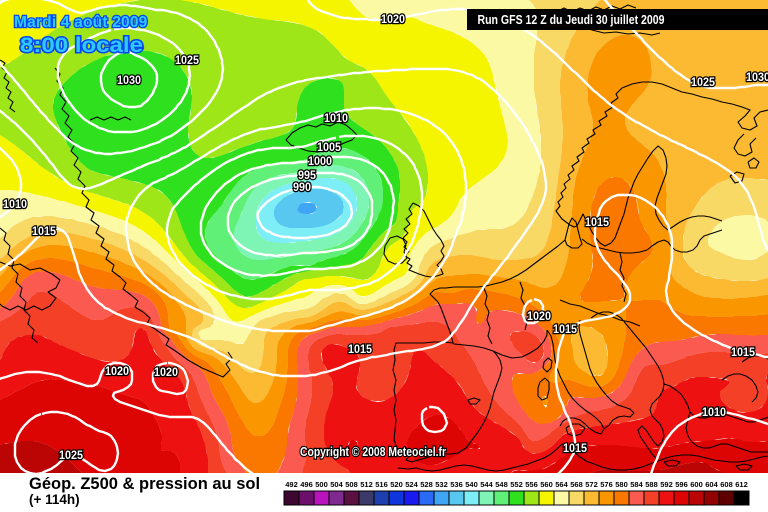 The width and height of the screenshot is (768, 512). I want to click on svg-text: 536, so click(456, 484).